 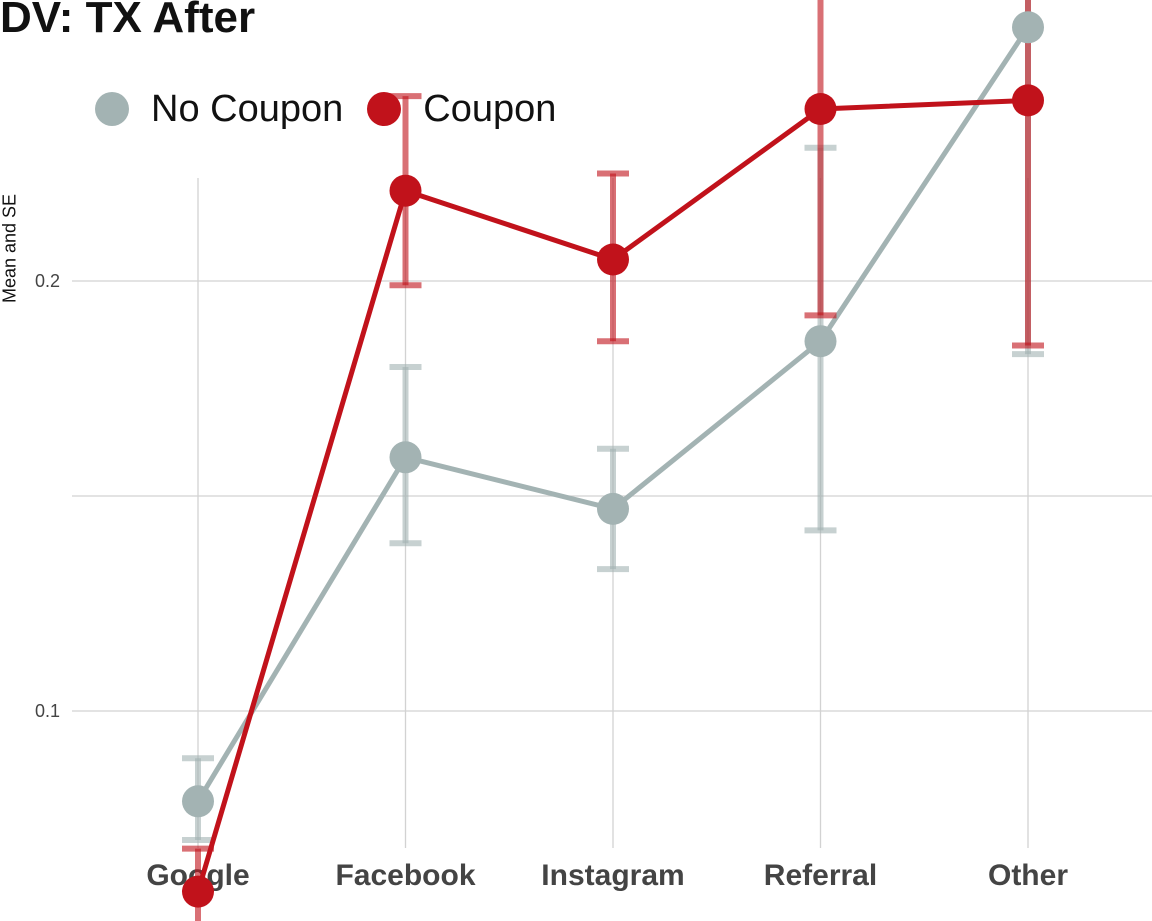 I want to click on legend-label-no-coupon: No Coupon, so click(x=247, y=108).